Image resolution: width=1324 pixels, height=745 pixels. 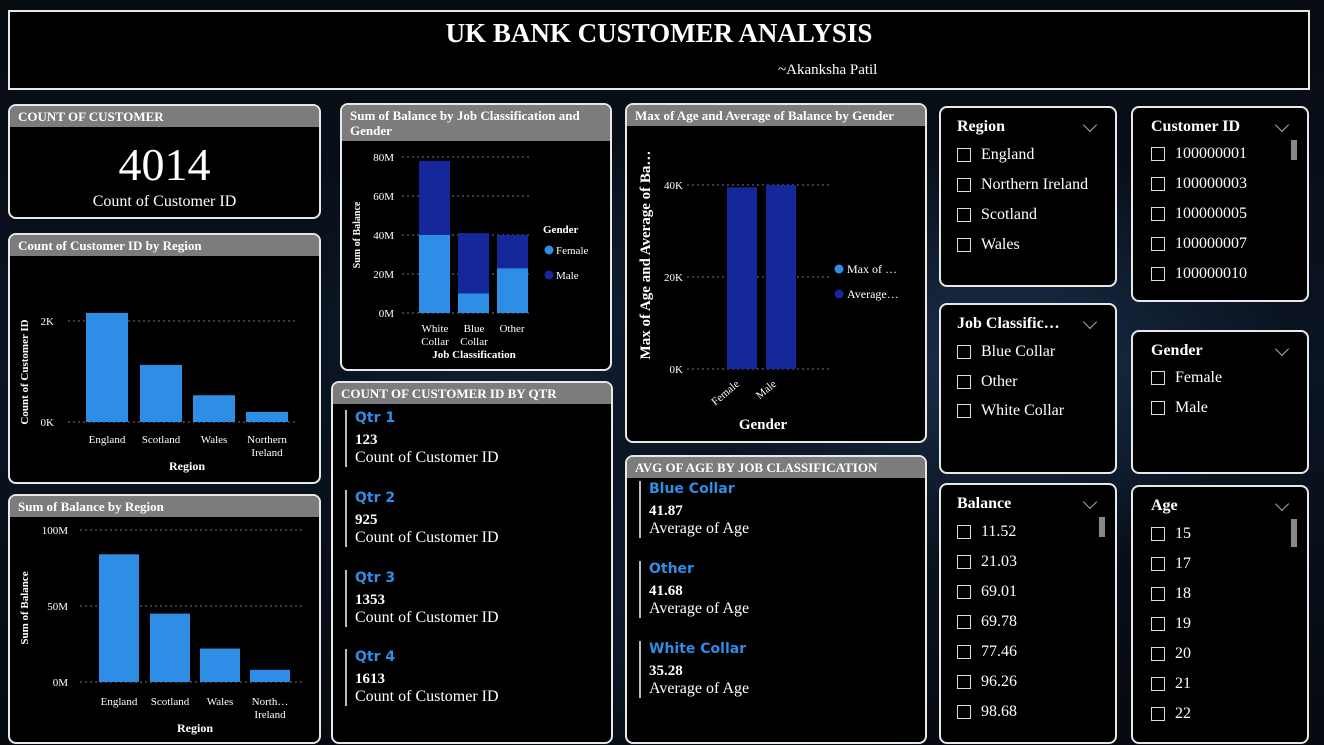 I want to click on slicer-option: Blue Collar, so click(x=1006, y=352).